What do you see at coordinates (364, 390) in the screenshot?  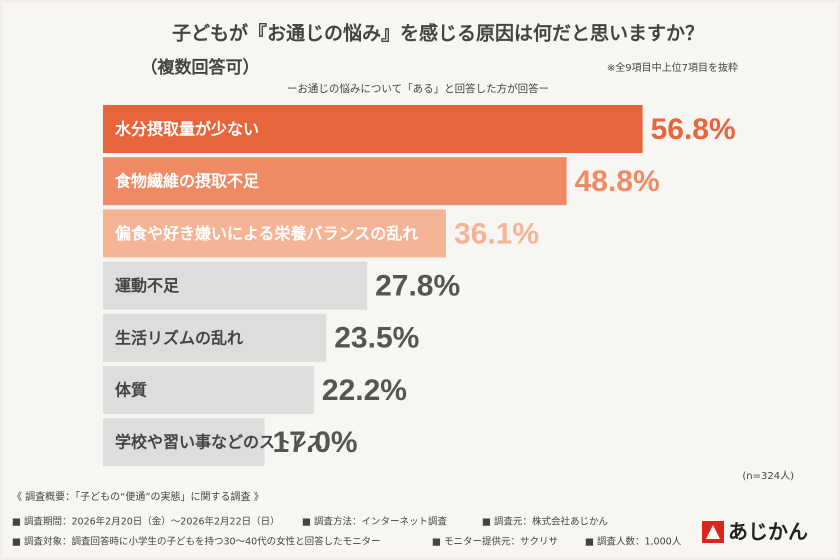 I see `value-label: 22.2%` at bounding box center [364, 390].